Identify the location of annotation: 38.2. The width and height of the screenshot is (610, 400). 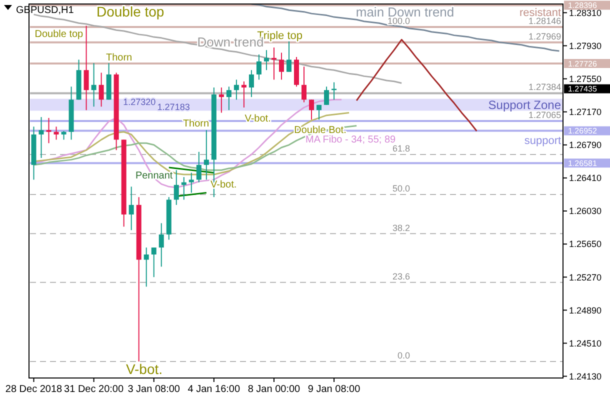
(401, 227).